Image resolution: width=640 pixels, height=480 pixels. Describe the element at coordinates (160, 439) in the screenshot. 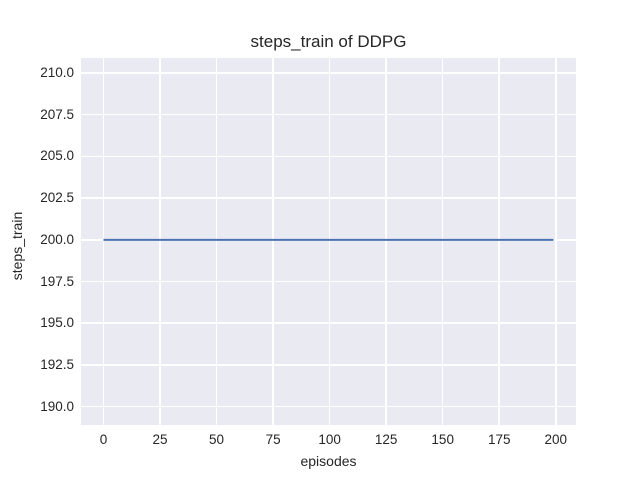

I see `x-tick-label: 25` at that location.